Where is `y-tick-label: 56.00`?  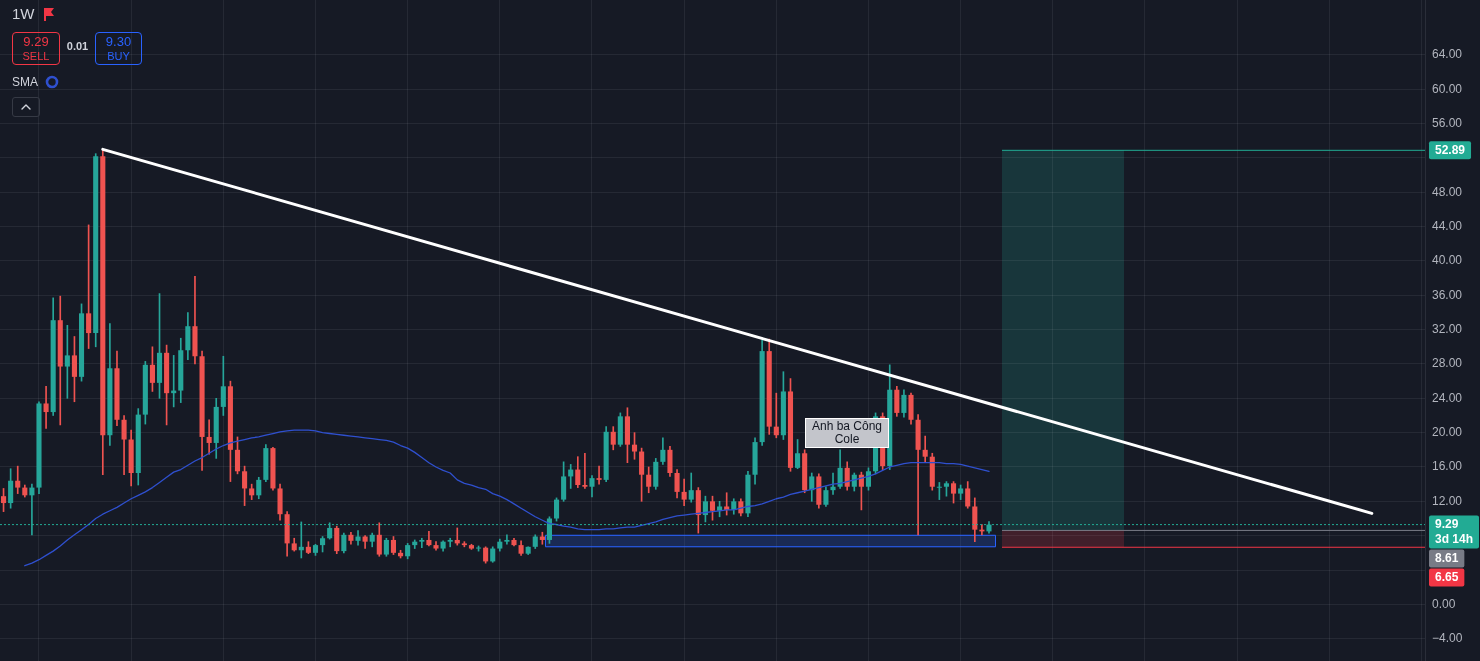
y-tick-label: 56.00 is located at coordinates (1447, 122).